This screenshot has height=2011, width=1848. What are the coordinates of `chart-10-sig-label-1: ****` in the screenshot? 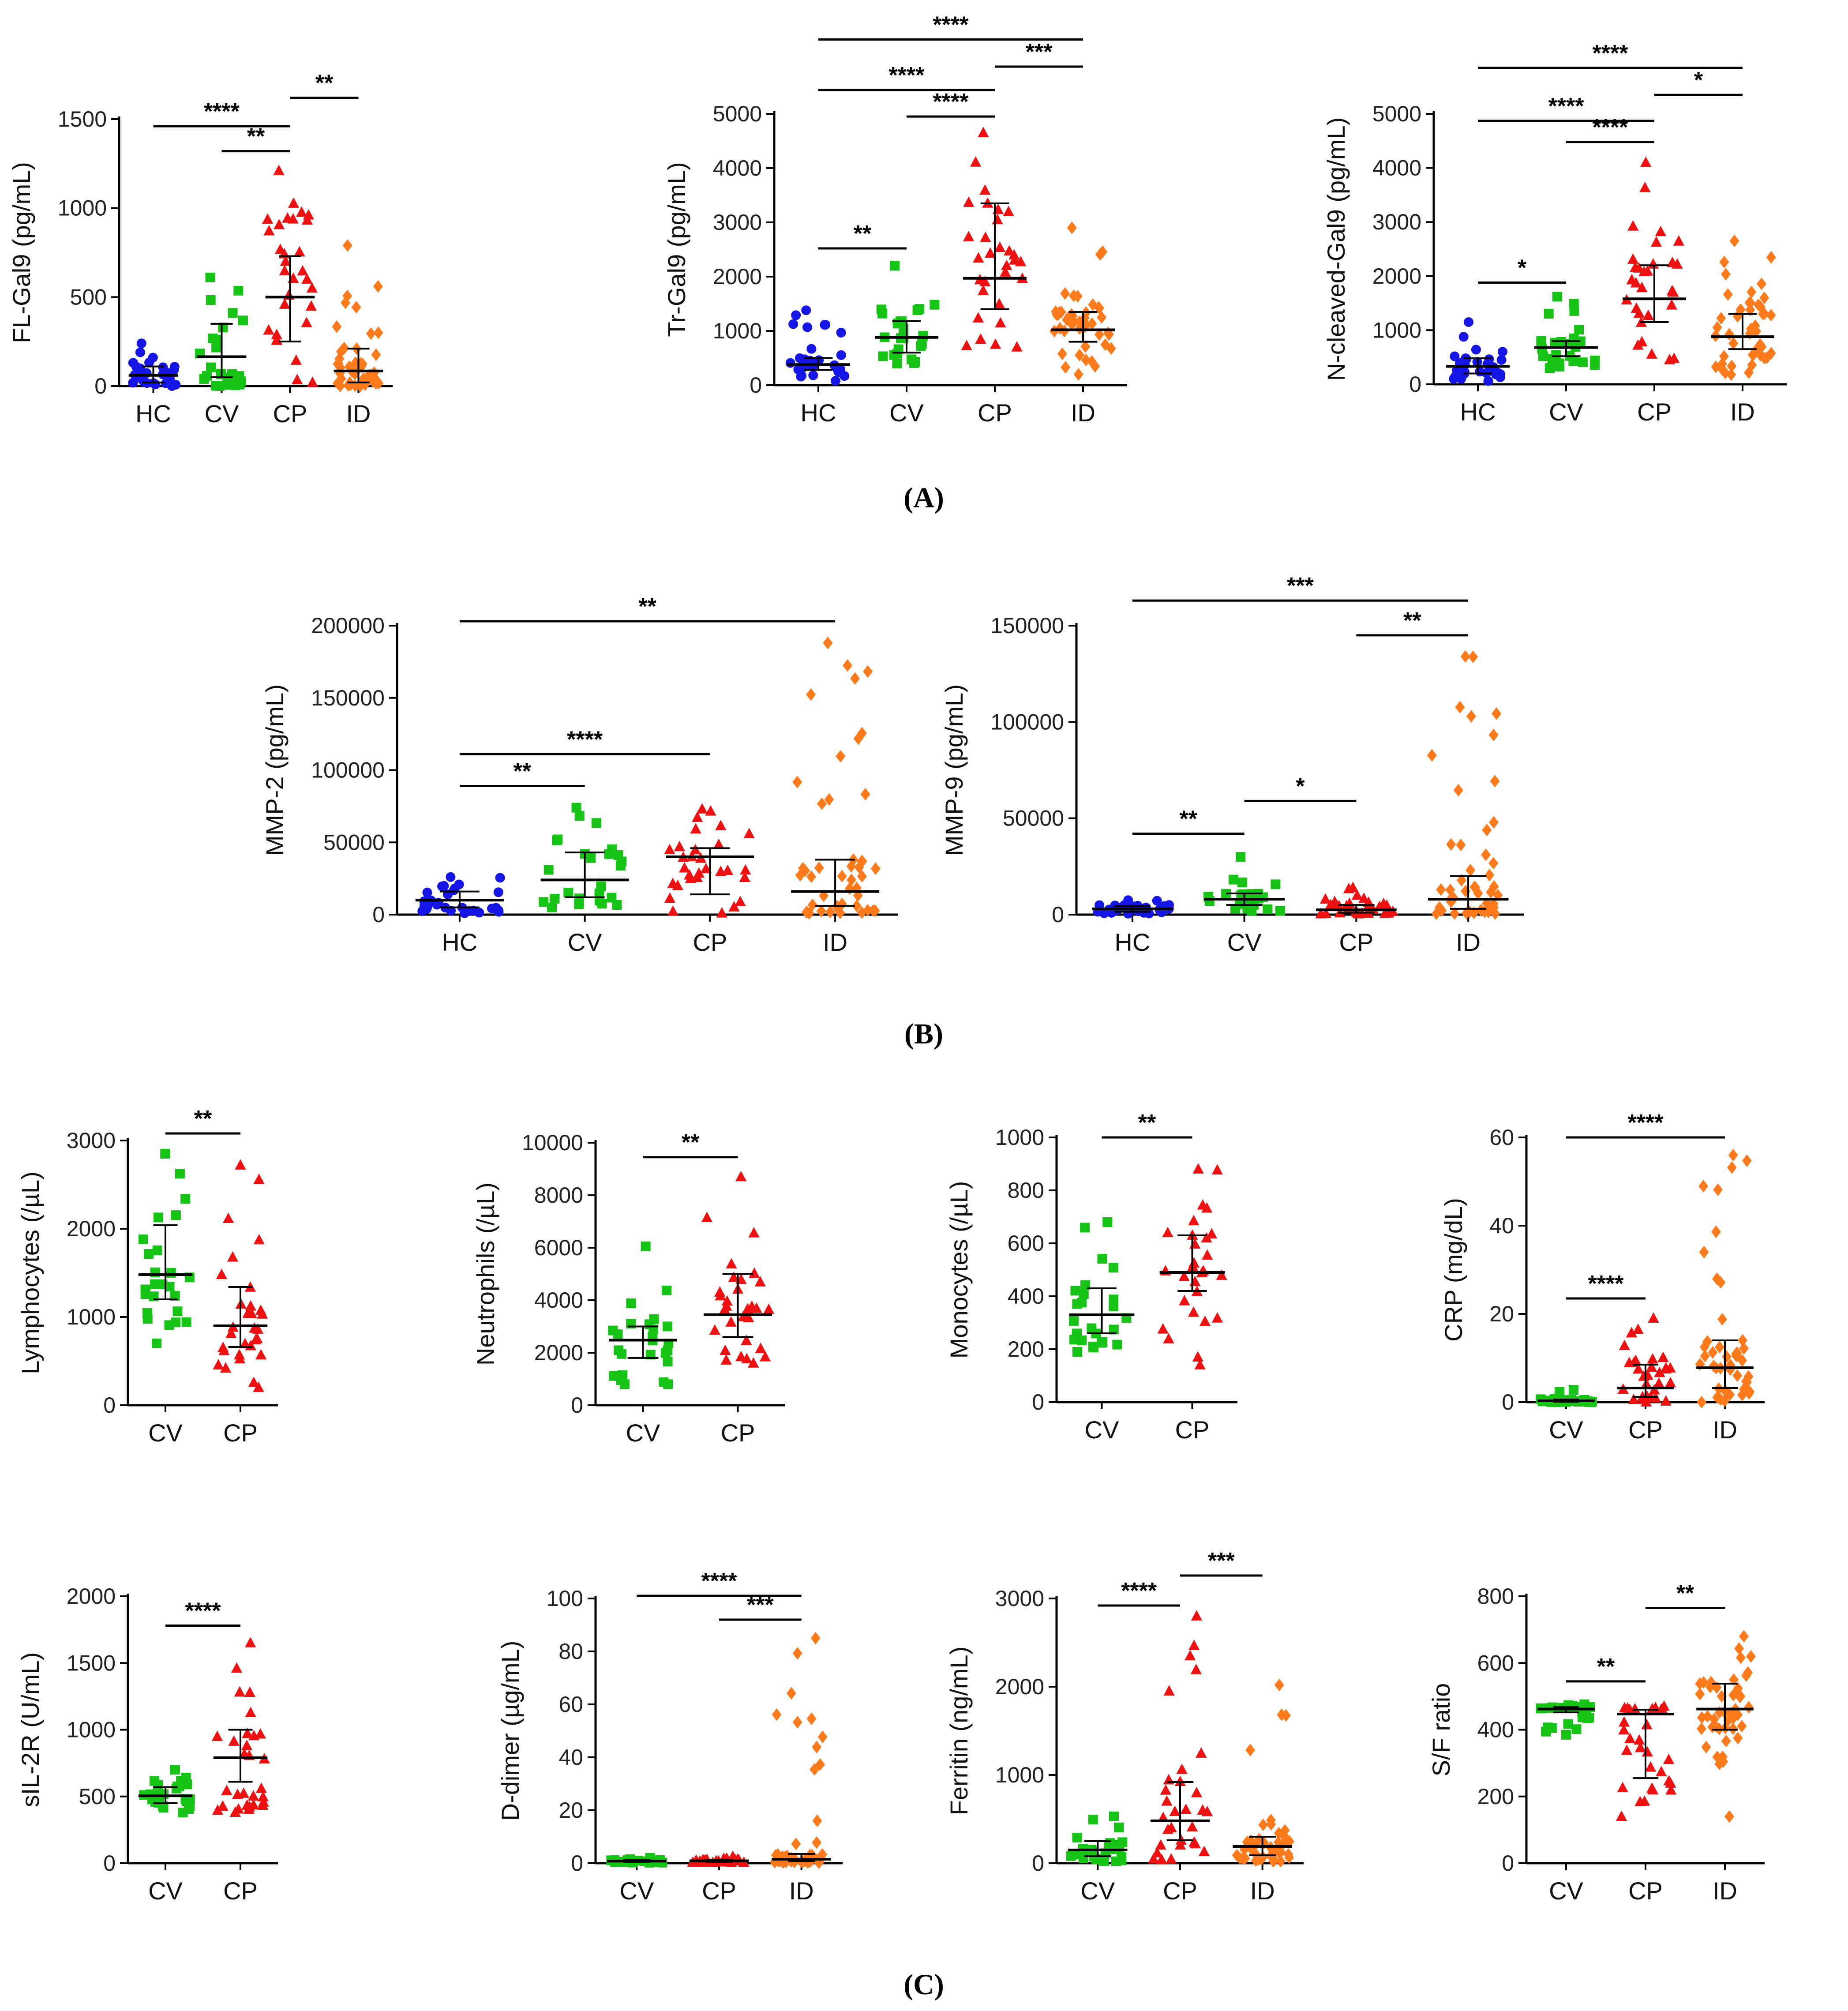 It's located at (719, 1581).